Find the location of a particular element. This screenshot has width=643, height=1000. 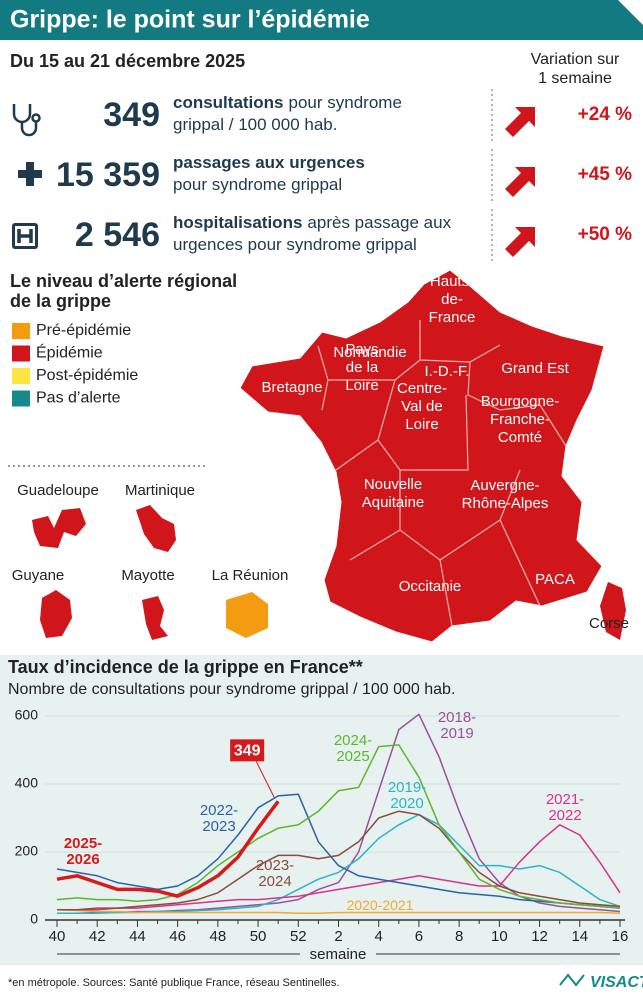

stat-label-part: consultations is located at coordinates (228, 102).